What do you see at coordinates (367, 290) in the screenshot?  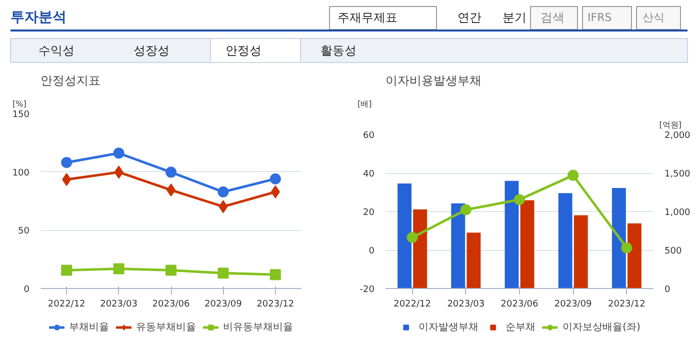 I see `y-tick-label: -20` at bounding box center [367, 290].